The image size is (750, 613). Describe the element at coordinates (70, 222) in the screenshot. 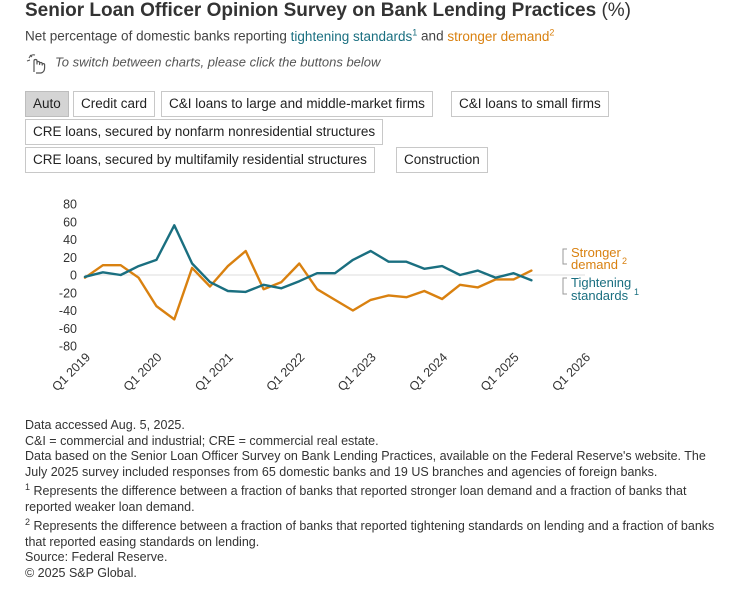

I see `y-tick-label: 60` at that location.